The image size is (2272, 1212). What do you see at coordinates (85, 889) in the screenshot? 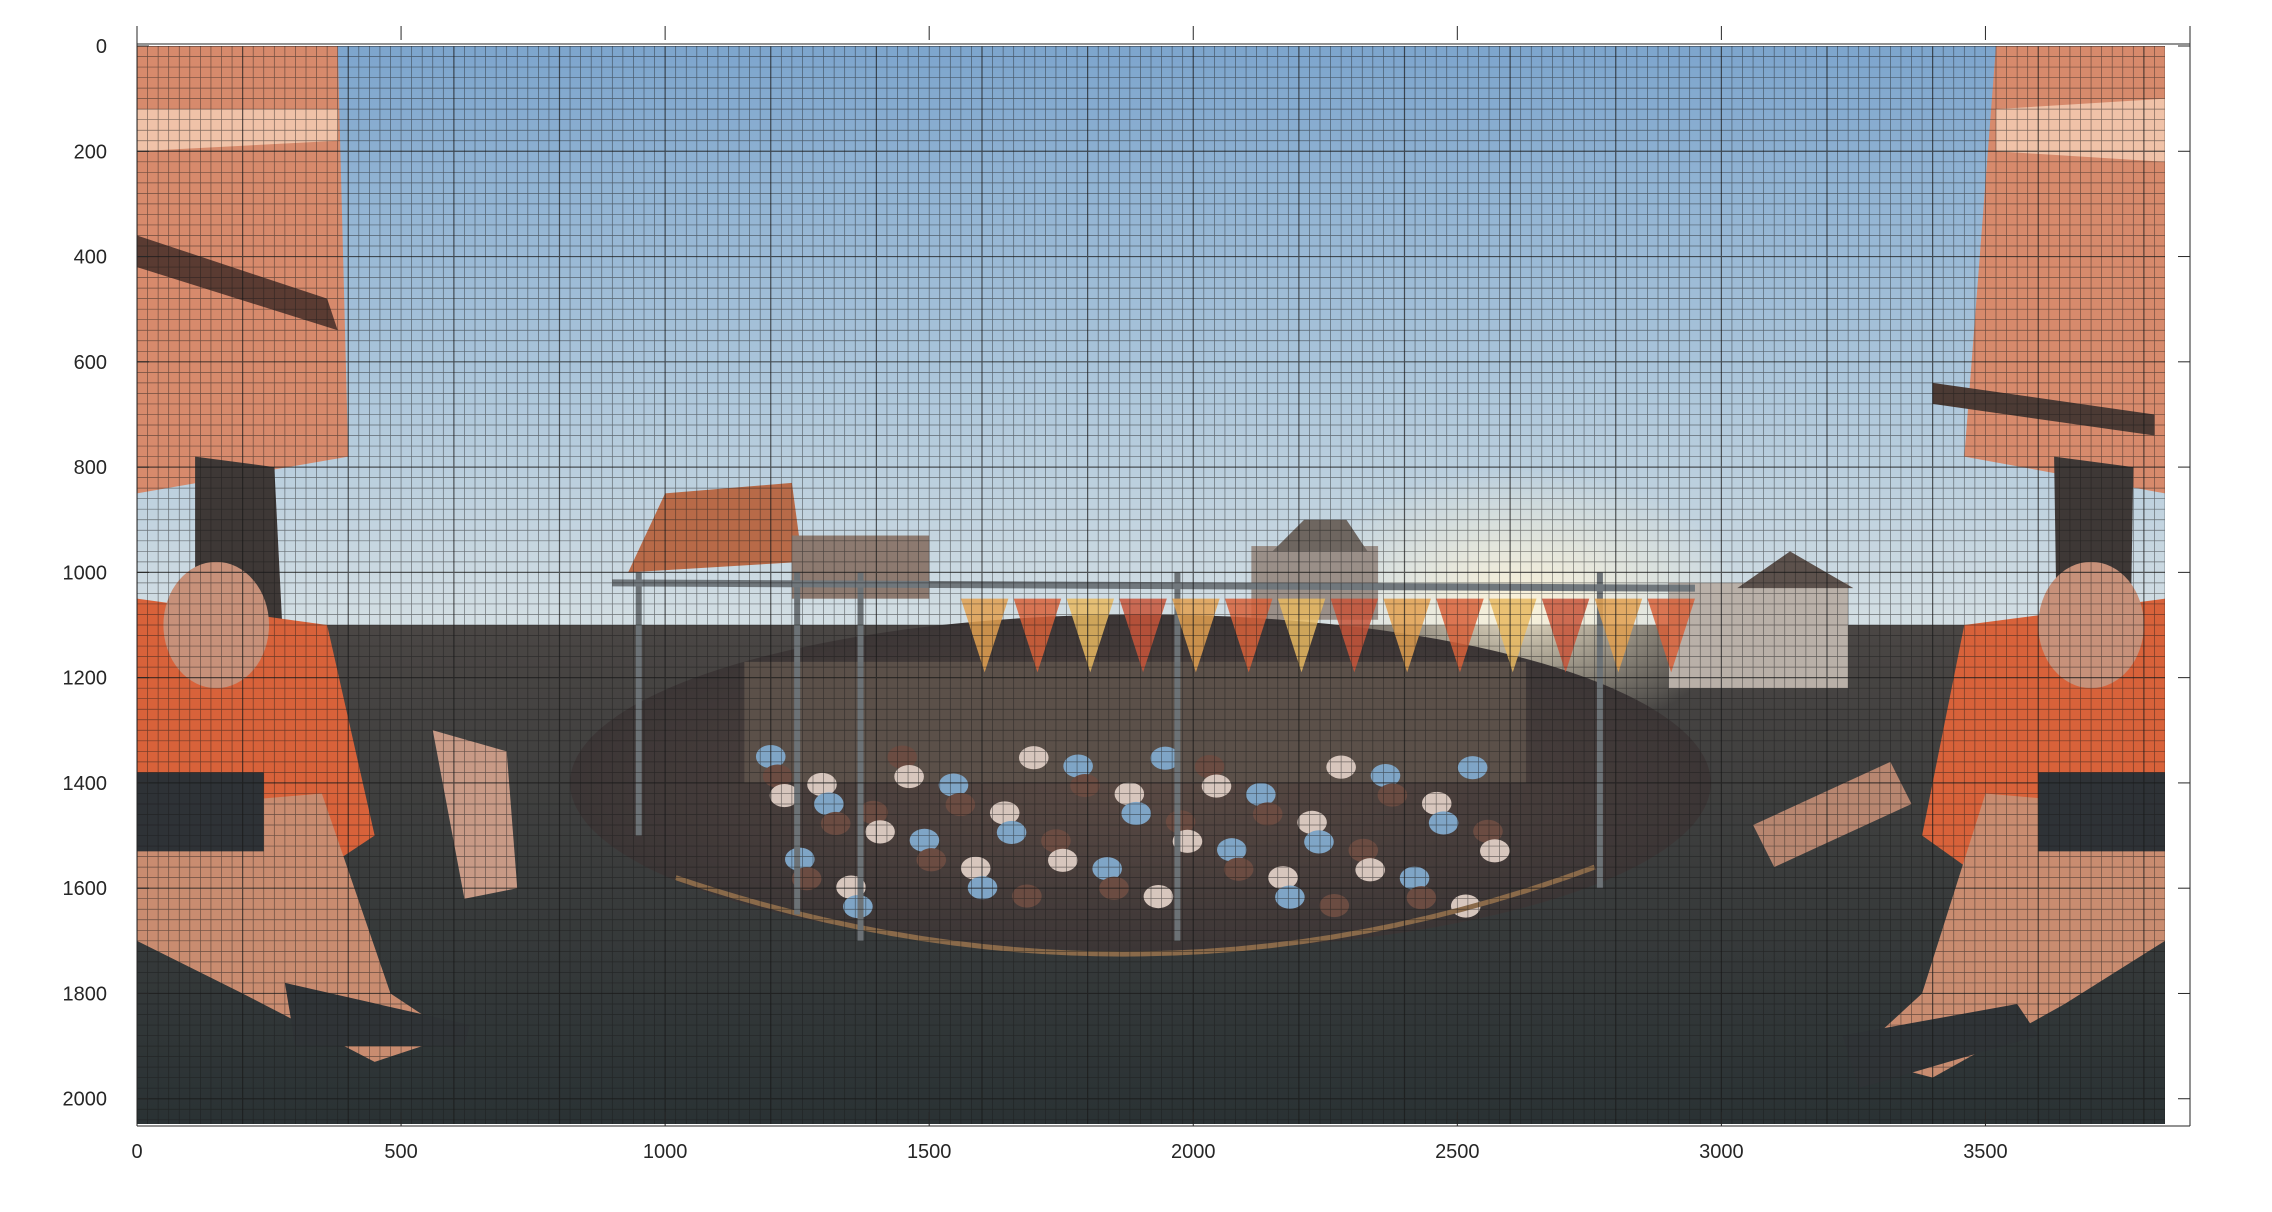
I see `y-tick-label: 1600` at bounding box center [85, 889].